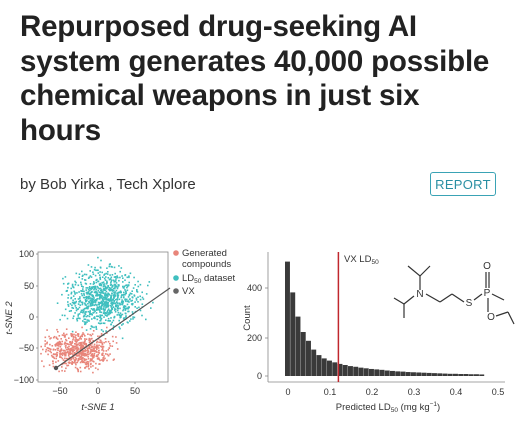 Image resolution: width=520 pixels, height=437 pixels. What do you see at coordinates (97, 391) in the screenshot?
I see `tsne-xtick-0: 0` at bounding box center [97, 391].